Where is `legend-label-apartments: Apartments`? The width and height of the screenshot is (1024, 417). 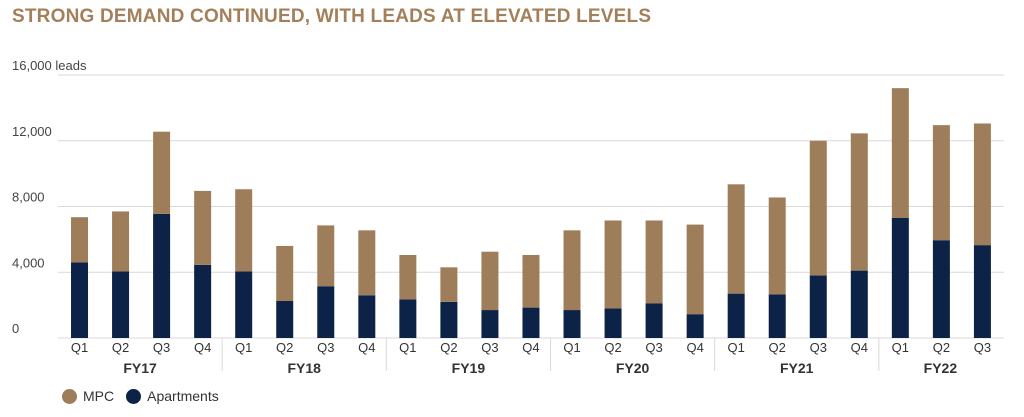 legend-label-apartments: Apartments is located at coordinates (183, 396).